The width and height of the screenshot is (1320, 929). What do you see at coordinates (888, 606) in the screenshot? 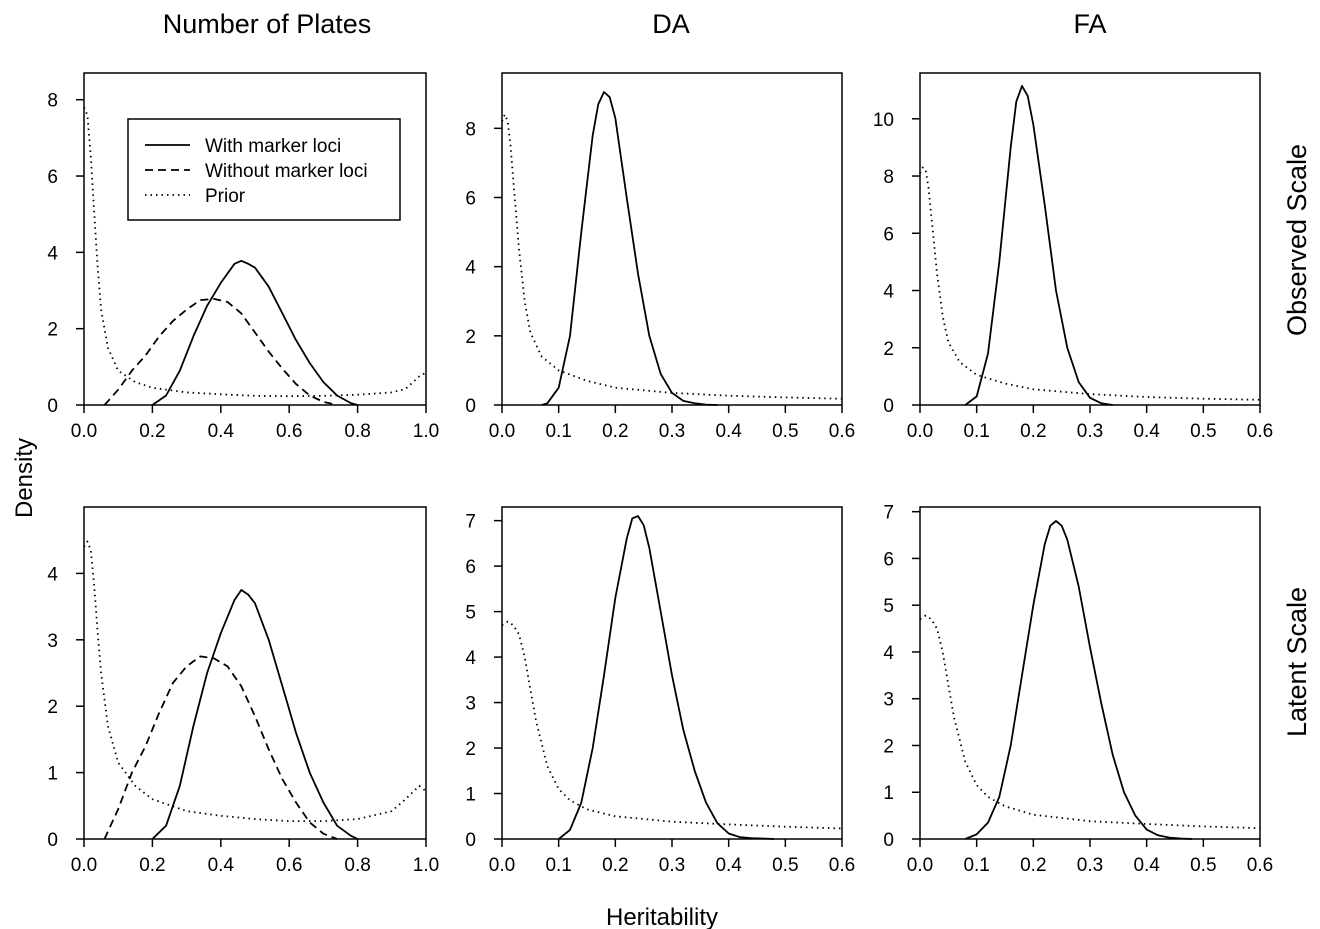
I see `y-tick-label: 5` at bounding box center [888, 606].